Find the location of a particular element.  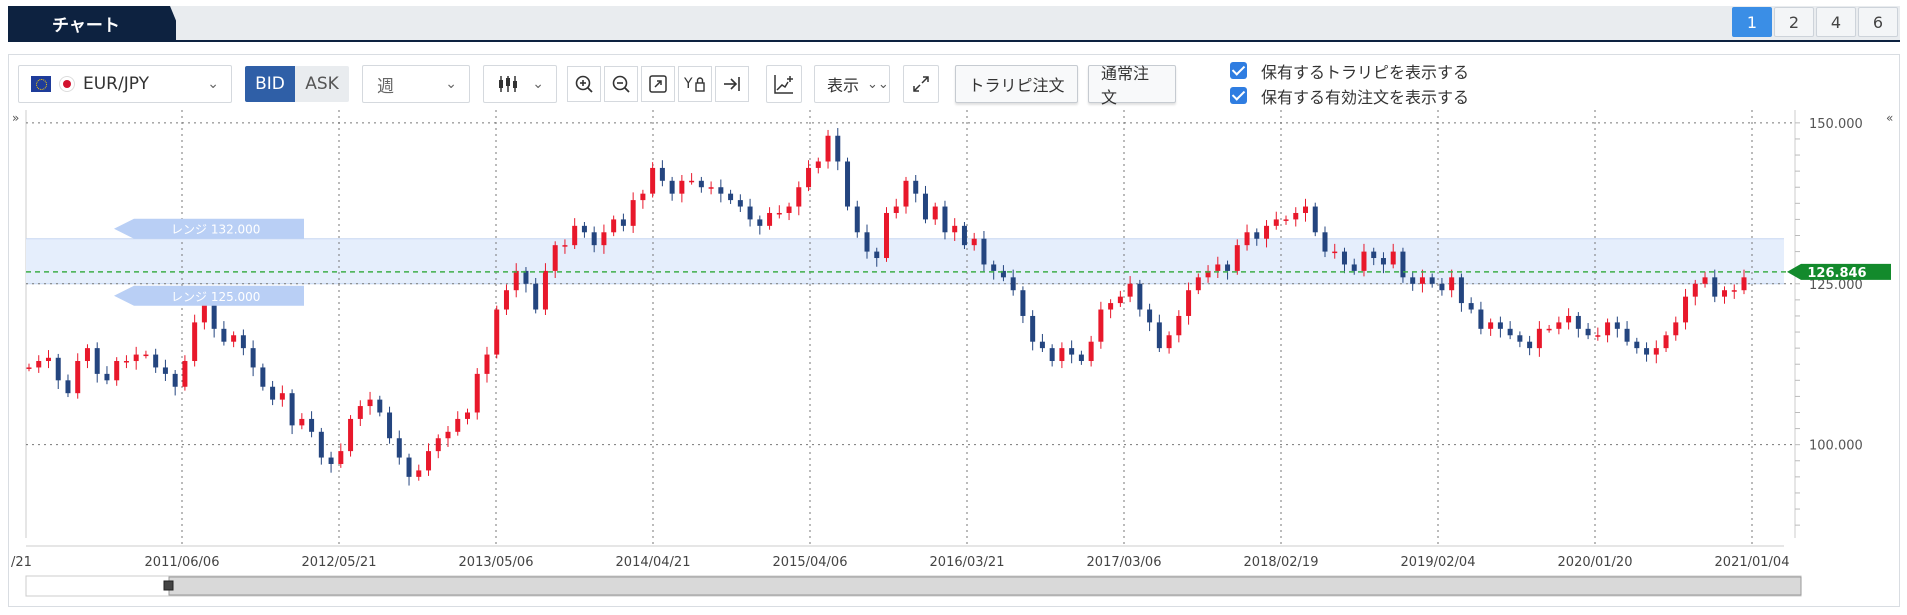

x-tick-label: 2013/05/06 is located at coordinates (496, 562).